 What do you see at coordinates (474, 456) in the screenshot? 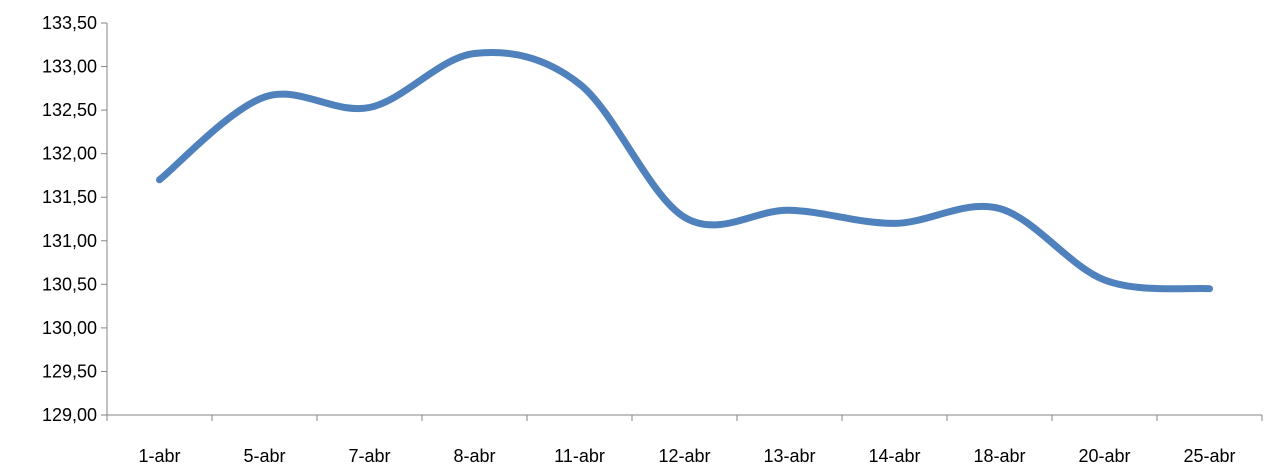
I see `x-tick-label: 8-abr` at bounding box center [474, 456].